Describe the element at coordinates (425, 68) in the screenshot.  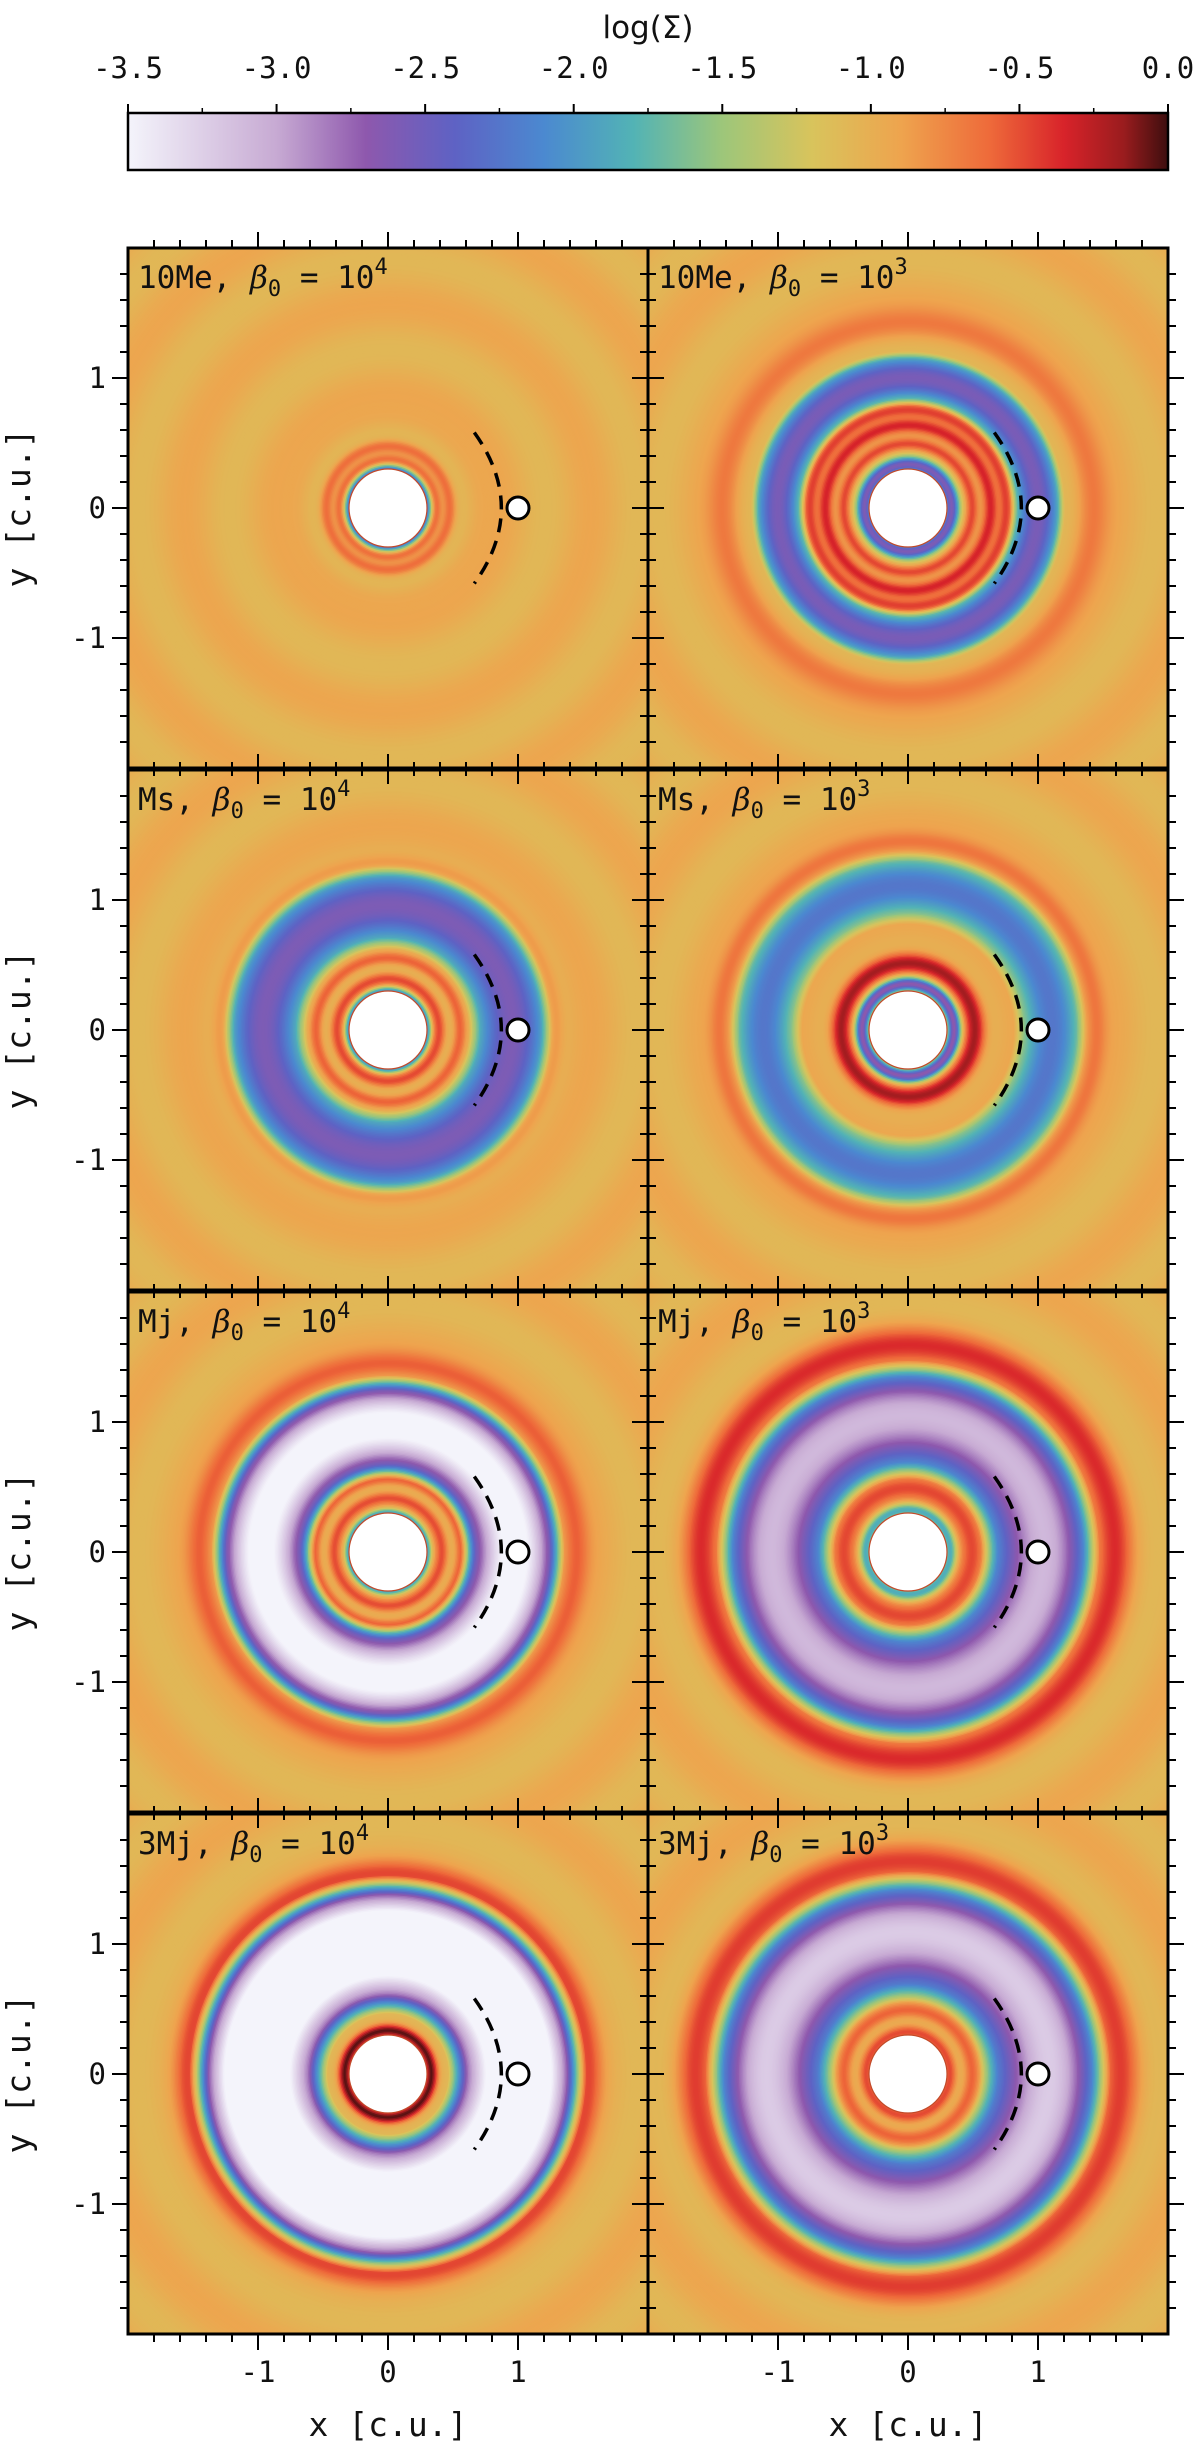
I see `colorbar-tick-label: -2.5` at that location.